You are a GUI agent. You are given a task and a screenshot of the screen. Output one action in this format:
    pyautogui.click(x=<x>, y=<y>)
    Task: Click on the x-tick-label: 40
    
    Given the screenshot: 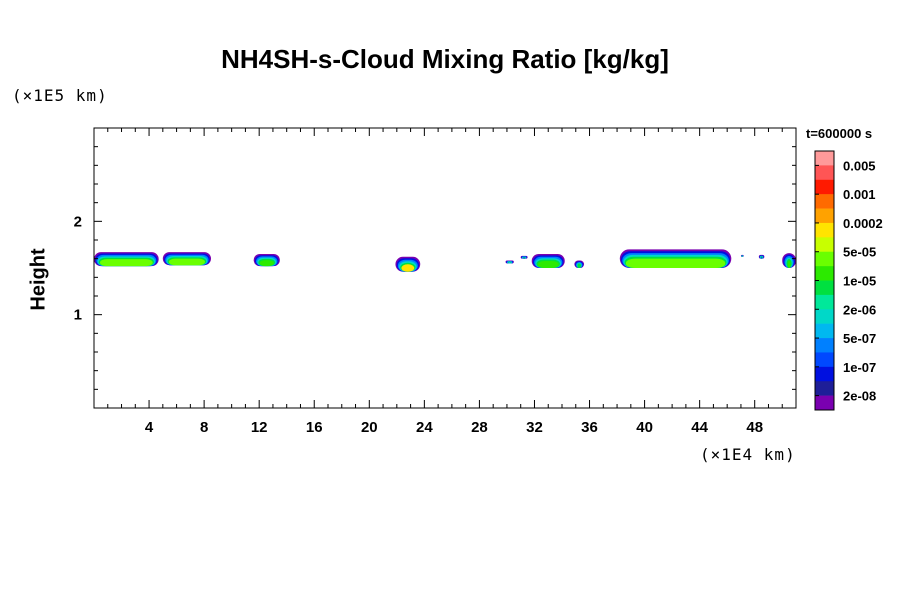 What is the action you would take?
    pyautogui.click(x=644, y=427)
    